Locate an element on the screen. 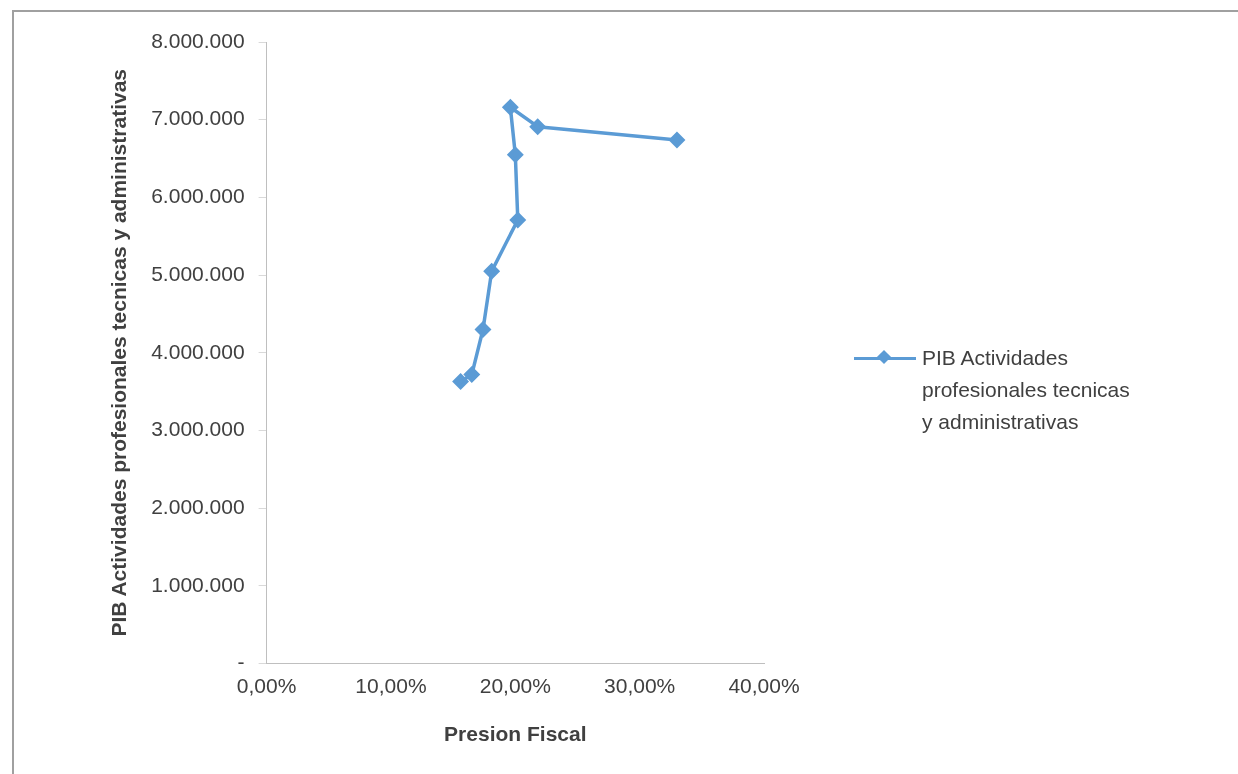  x-tick-label: 40,00% is located at coordinates (764, 685).